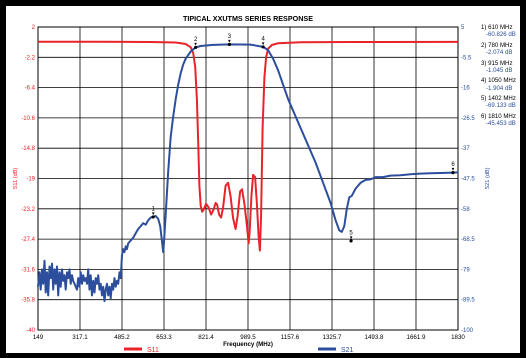  What do you see at coordinates (499, 70) in the screenshot?
I see `marker-value: -1.045 dB` at bounding box center [499, 70].